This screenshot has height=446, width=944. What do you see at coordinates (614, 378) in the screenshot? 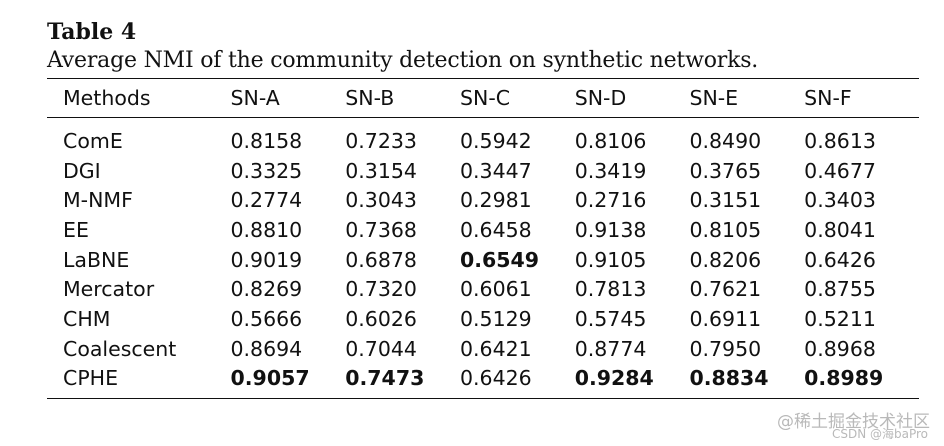
I see `nmi-value: 0.9284` at bounding box center [614, 378].